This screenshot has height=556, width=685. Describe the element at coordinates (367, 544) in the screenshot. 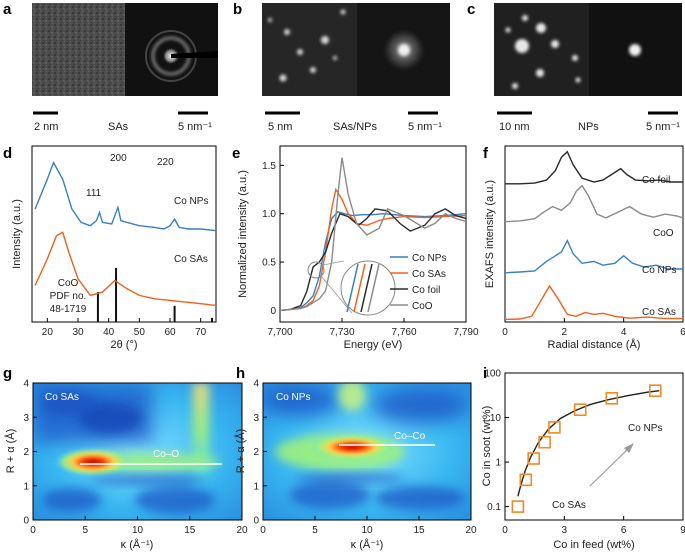

I see `x-axis-label-h: κ (Å⁻¹)` at that location.